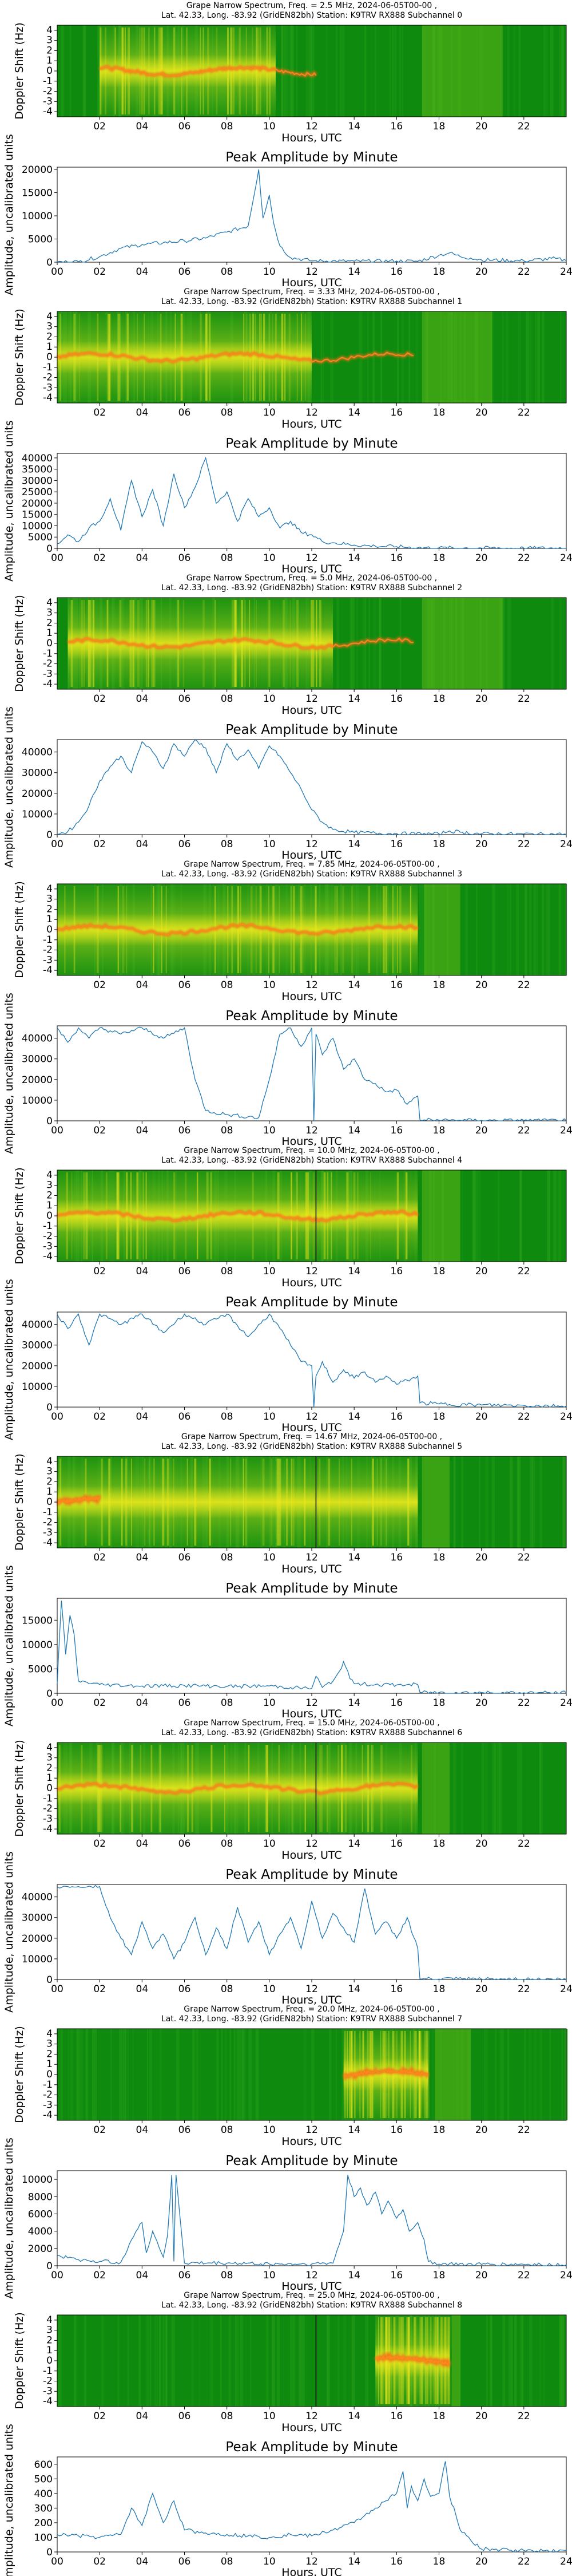  I want to click on x-axis-label: Hours, UTC, so click(311, 2427).